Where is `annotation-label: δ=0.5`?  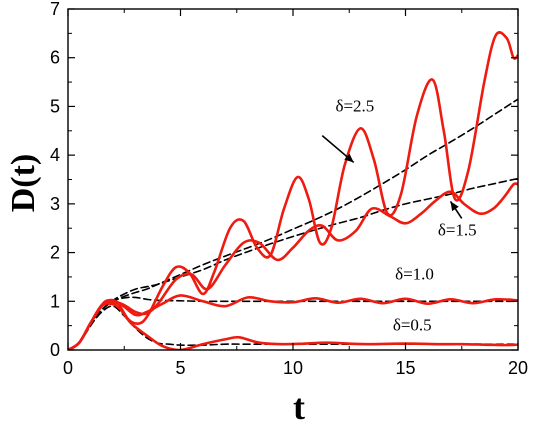 annotation-label: δ=0.5 is located at coordinates (412, 325).